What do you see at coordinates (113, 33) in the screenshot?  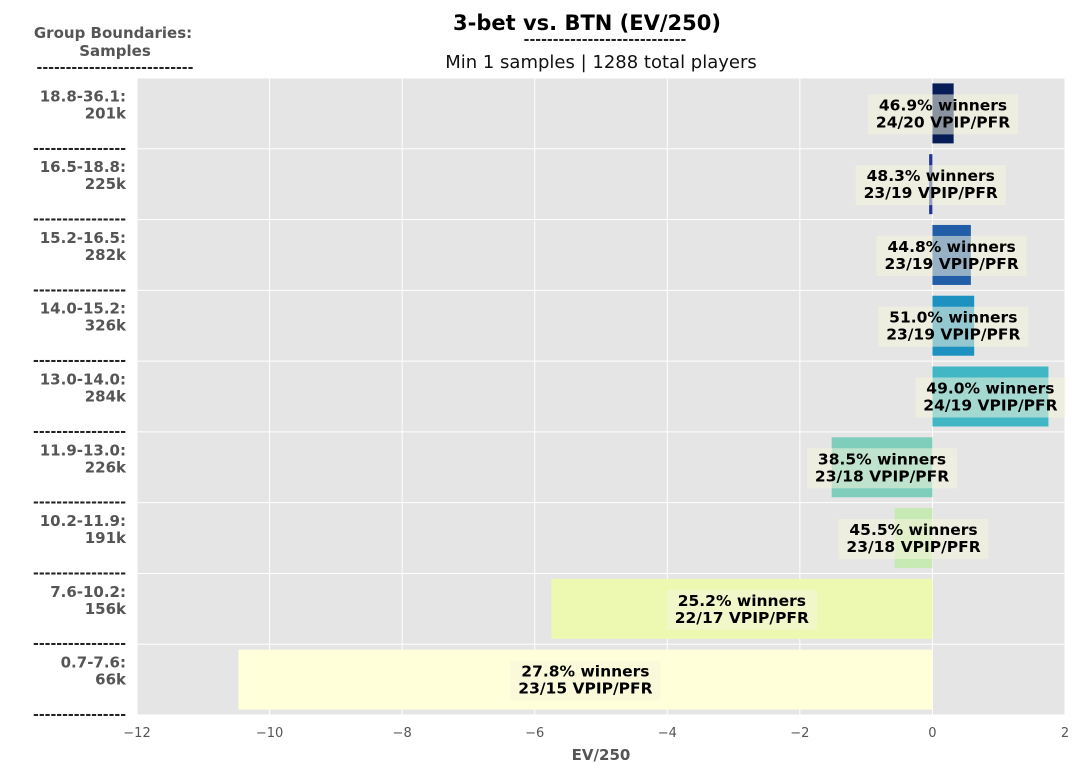 I see `group-boundaries-title: Group Boundaries:` at bounding box center [113, 33].